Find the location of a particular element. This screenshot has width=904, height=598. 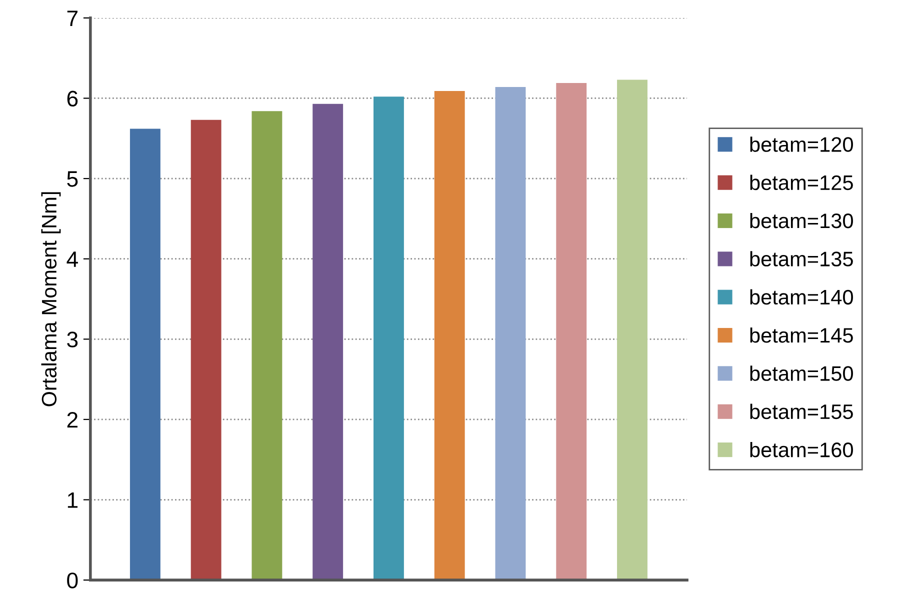

y-axis-title: Ortalama Moment [Nm] is located at coordinates (51, 299).